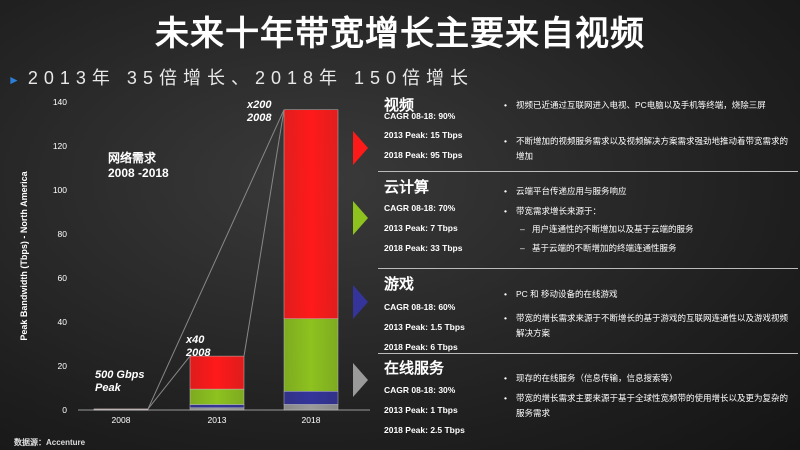 This screenshot has width=800, height=450. Describe the element at coordinates (421, 410) in the screenshot. I see `section-online-services-2013-peak: 2013 Peak: 1 Tbps` at that location.